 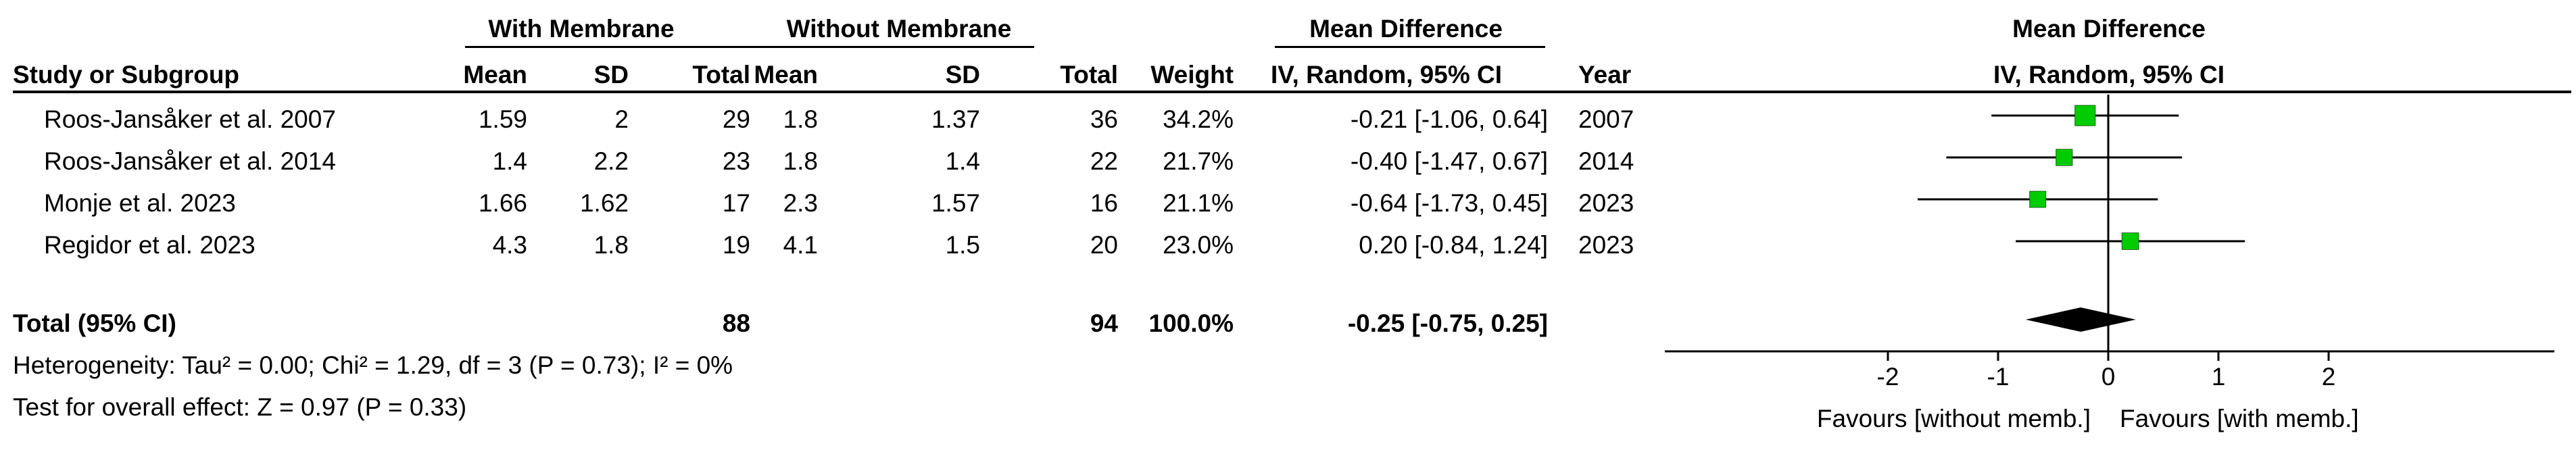 What do you see at coordinates (962, 75) in the screenshot?
I see `col-sd-without: SD` at bounding box center [962, 75].